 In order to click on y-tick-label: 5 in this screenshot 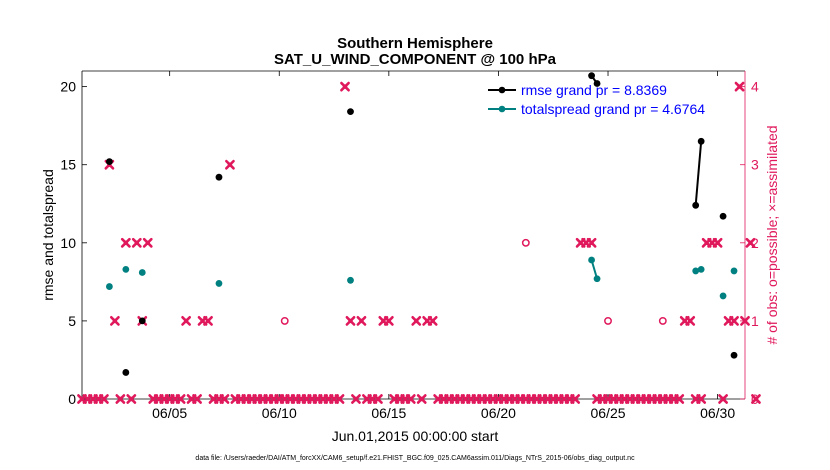, I will do `click(72, 321)`.